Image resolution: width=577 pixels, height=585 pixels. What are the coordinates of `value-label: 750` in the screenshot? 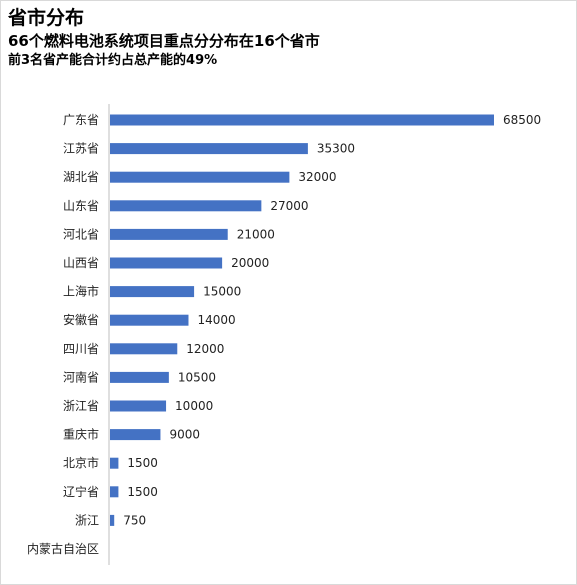 It's located at (134, 520).